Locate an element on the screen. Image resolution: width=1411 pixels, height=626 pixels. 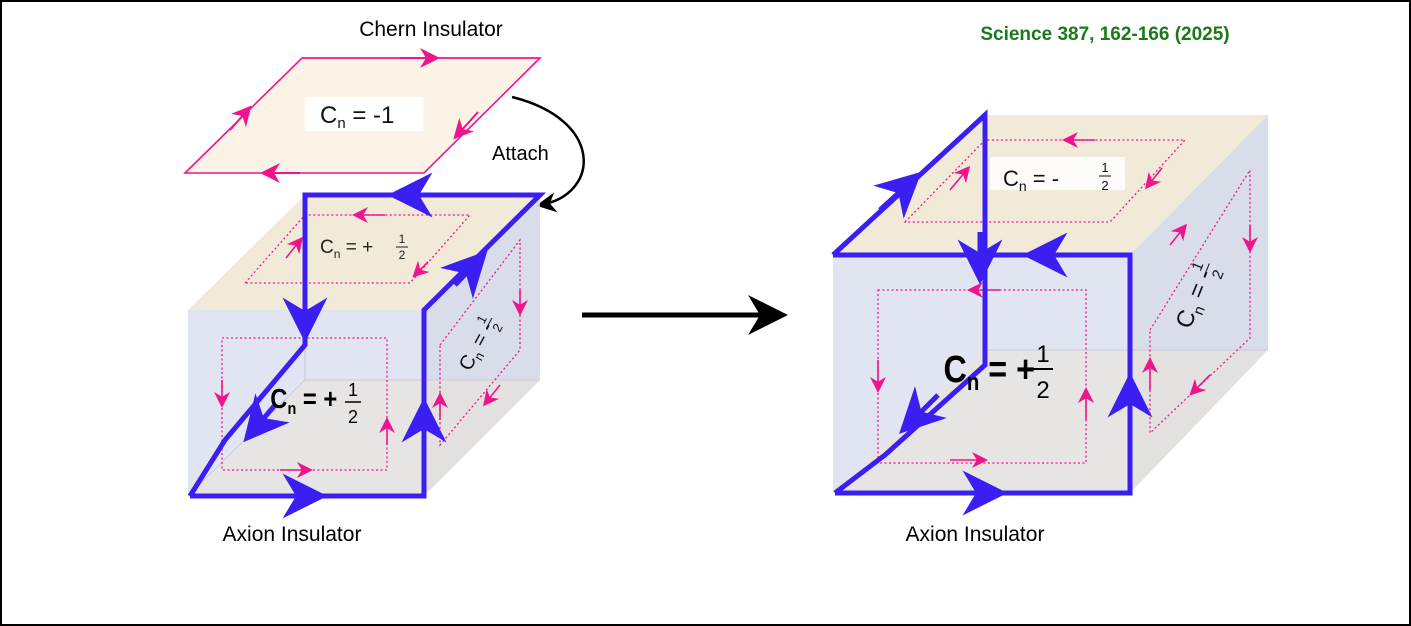
chern-cn-label: Cn = -1 is located at coordinates (357, 117).